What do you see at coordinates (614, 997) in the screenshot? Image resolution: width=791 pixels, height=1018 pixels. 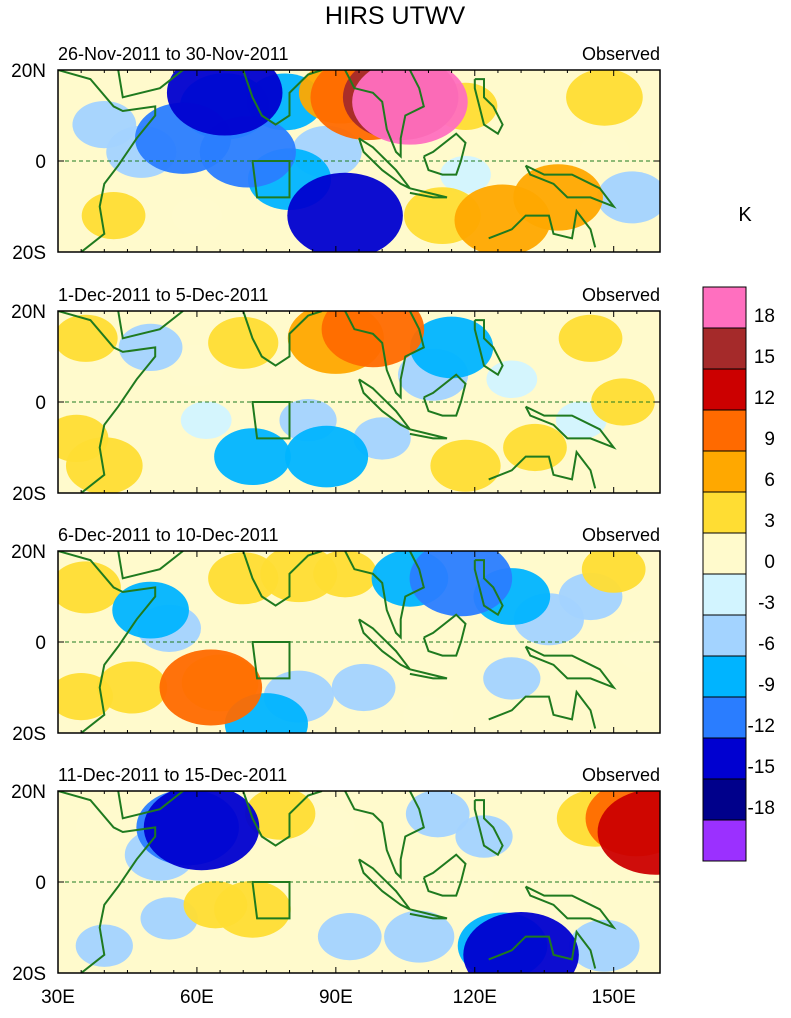 I see `x-tick-label: 150E` at bounding box center [614, 997].